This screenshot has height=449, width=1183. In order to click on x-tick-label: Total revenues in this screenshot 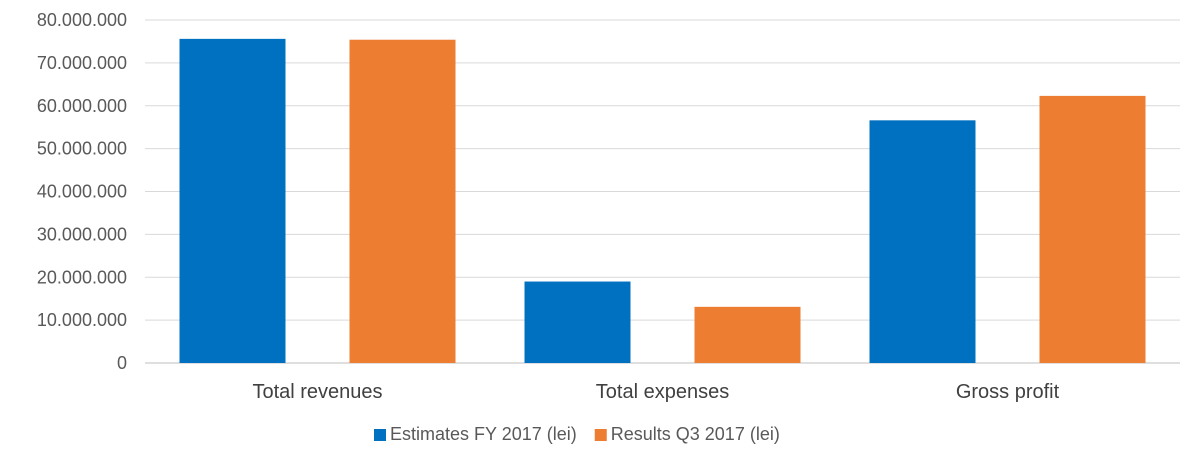, I will do `click(317, 392)`.